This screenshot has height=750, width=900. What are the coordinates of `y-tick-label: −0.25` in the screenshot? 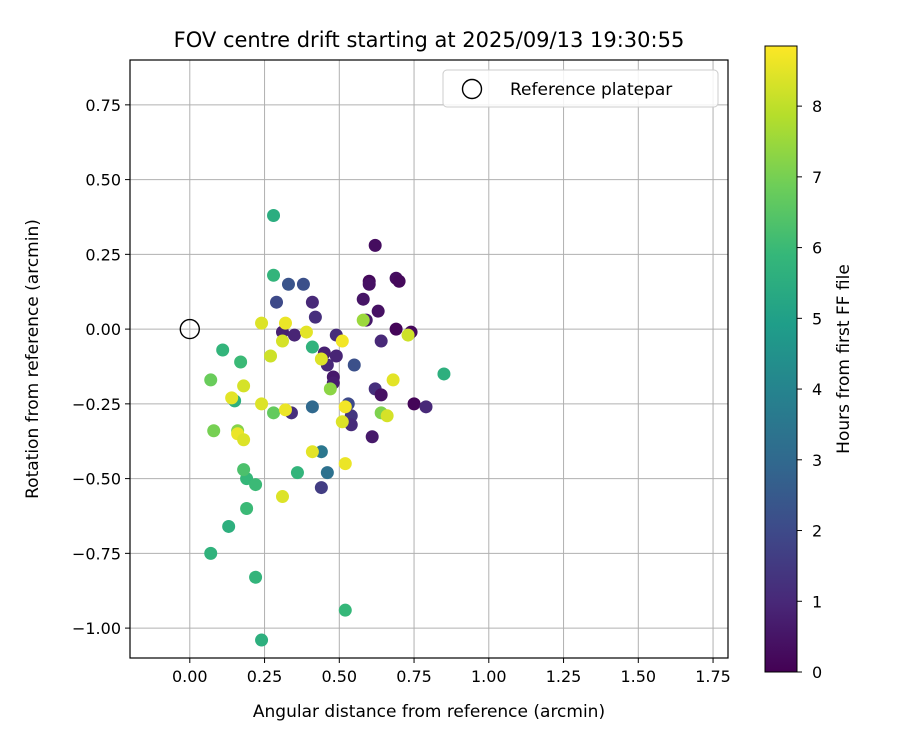 It's located at (96, 404).